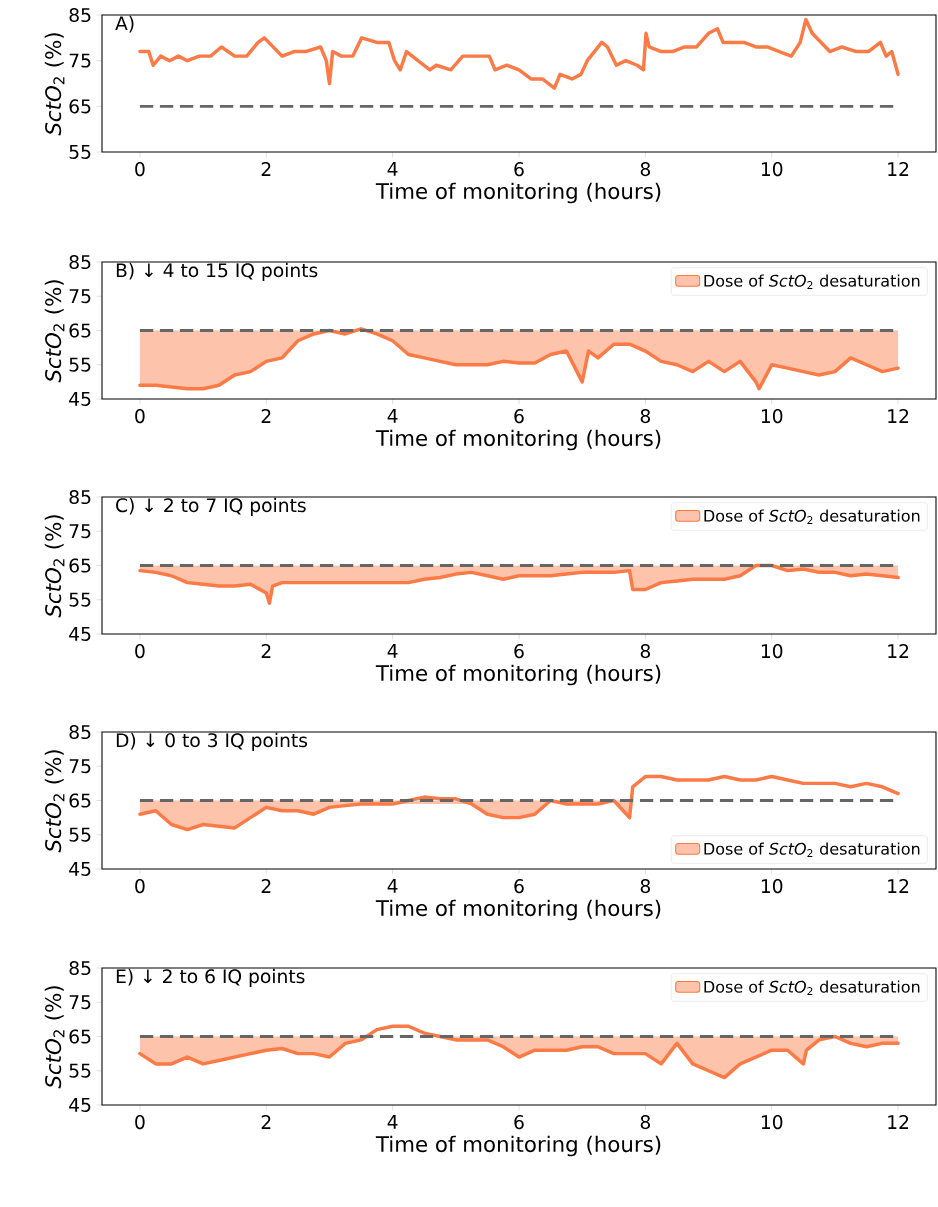 This screenshot has width=938, height=1207. I want to click on chart-title: D) ↓ 0 to 3 IQ points, so click(212, 741).